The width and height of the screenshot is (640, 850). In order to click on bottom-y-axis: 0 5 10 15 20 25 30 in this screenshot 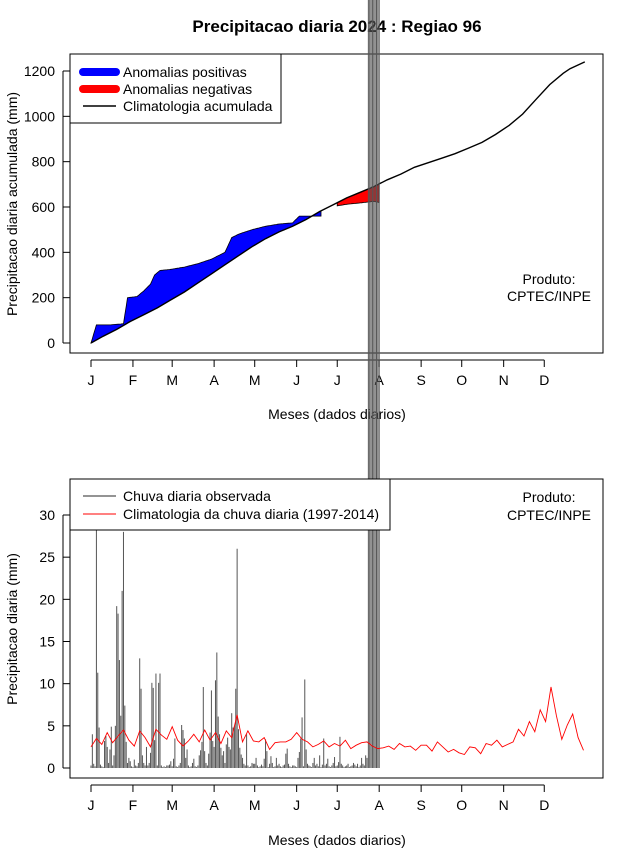, I will do `click(54, 641)`.